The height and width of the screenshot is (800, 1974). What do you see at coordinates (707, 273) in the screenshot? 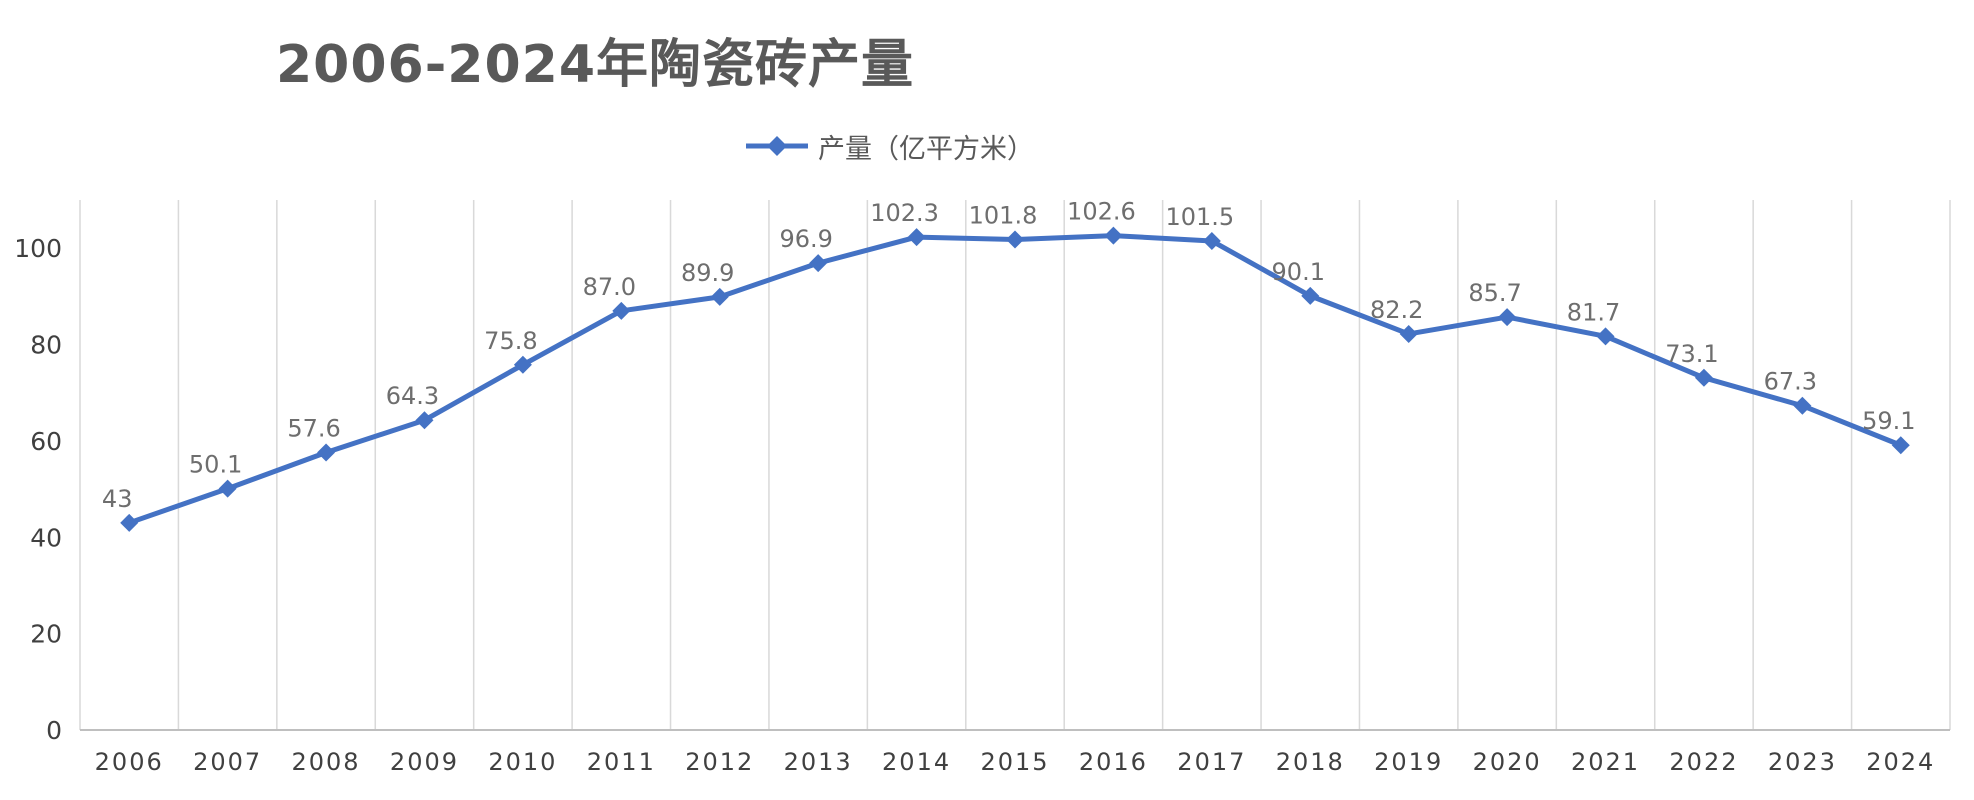
I see `data-label: 89.9` at bounding box center [707, 273].